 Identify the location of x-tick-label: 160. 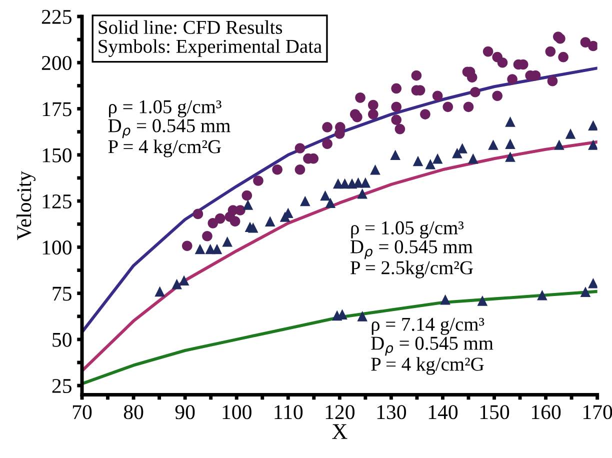
(546, 412).